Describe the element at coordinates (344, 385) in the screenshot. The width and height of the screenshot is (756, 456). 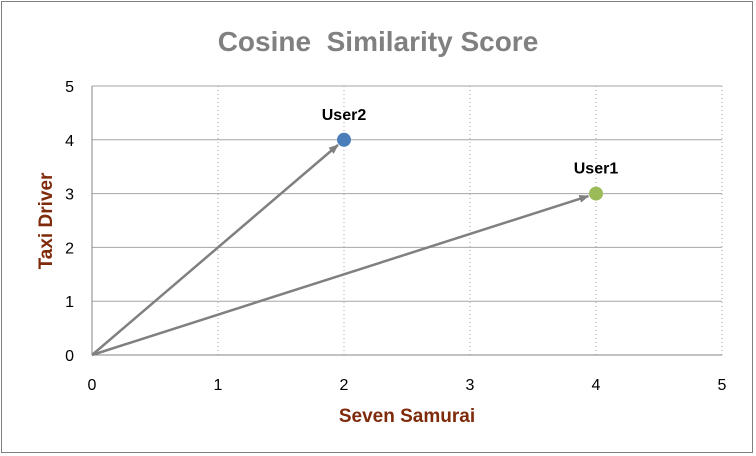
I see `x-tick-label-2: 2` at that location.